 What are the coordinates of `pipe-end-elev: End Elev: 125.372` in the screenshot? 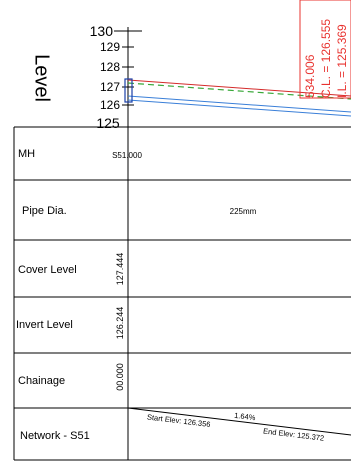 It's located at (294, 434).